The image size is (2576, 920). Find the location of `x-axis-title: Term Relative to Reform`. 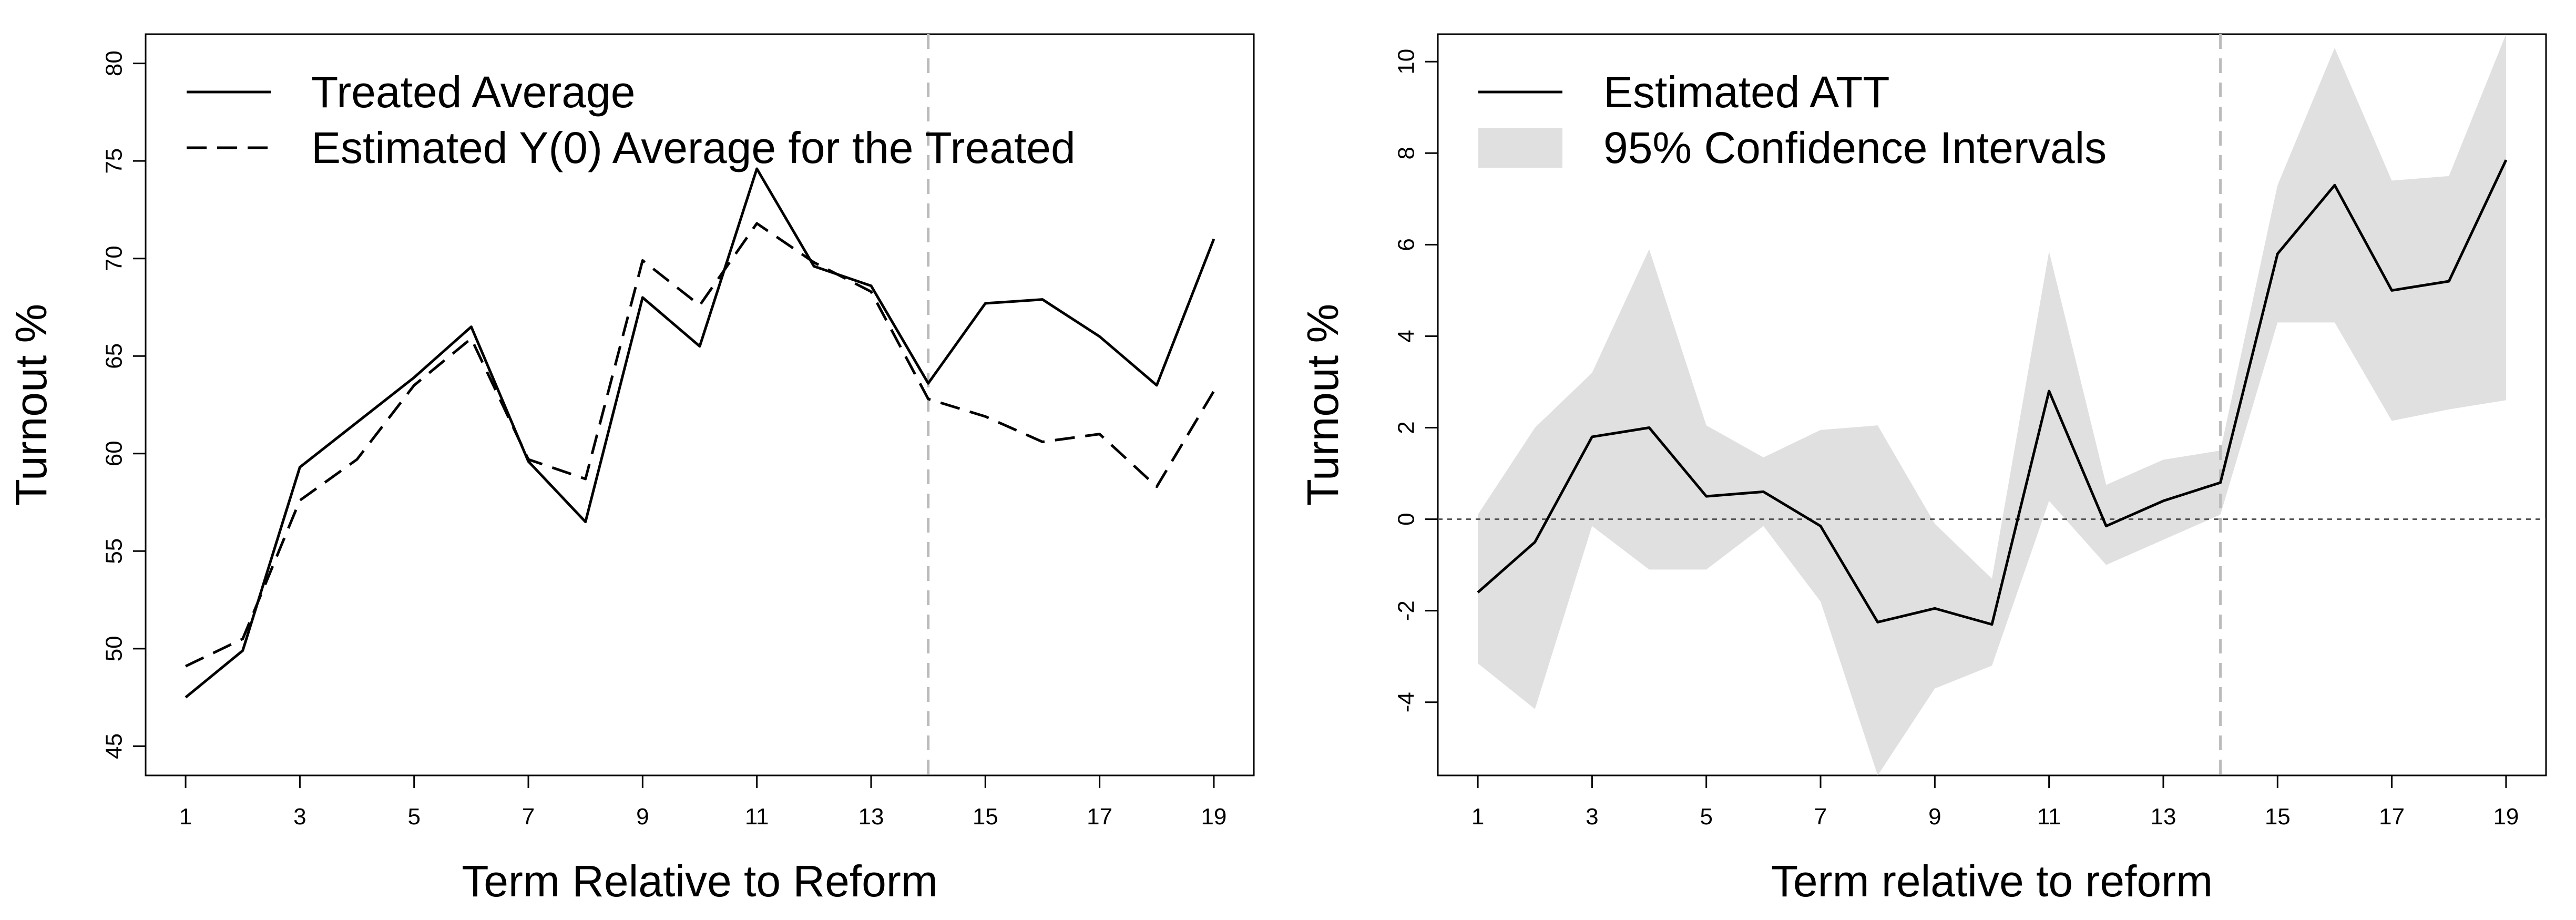

x-axis-title: Term Relative to Reform is located at coordinates (700, 881).